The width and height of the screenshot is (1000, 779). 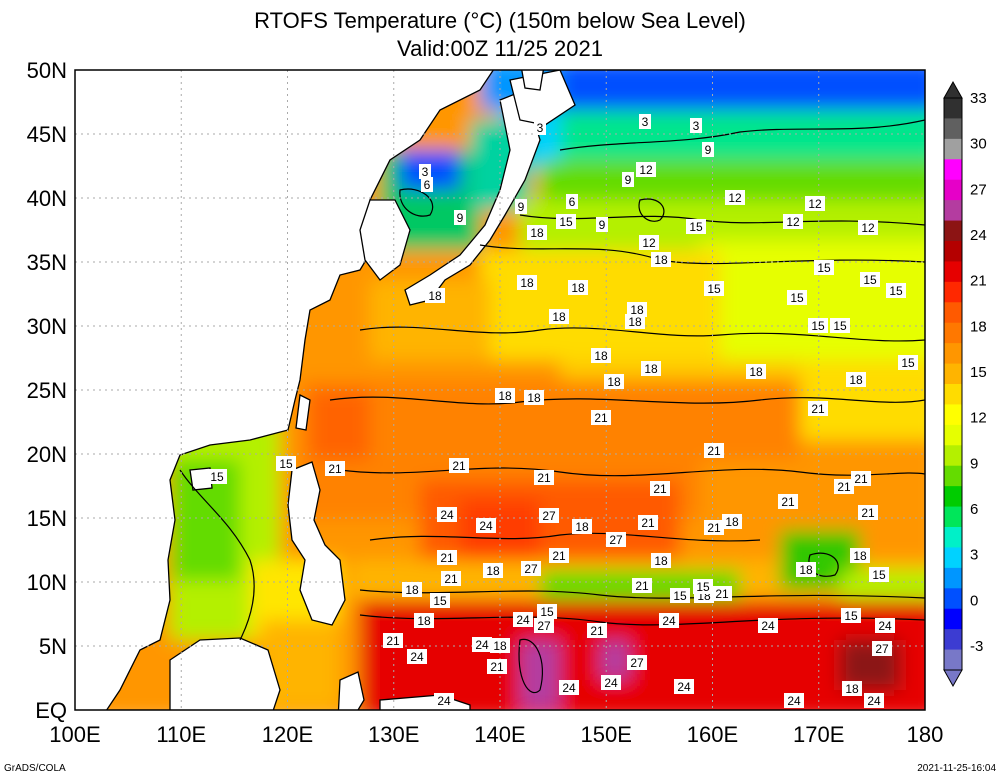 I want to click on latitude-label: 10N, so click(x=47, y=582).